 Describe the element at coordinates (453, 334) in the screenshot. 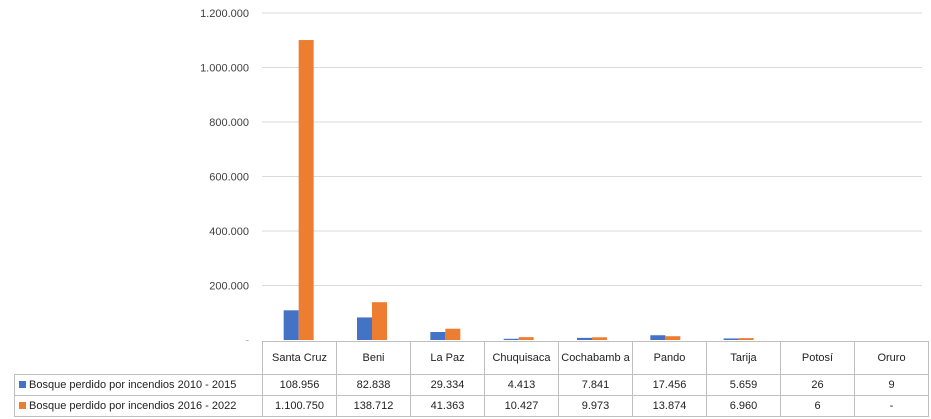

I see `bar-2016-2022-la-paz` at that location.